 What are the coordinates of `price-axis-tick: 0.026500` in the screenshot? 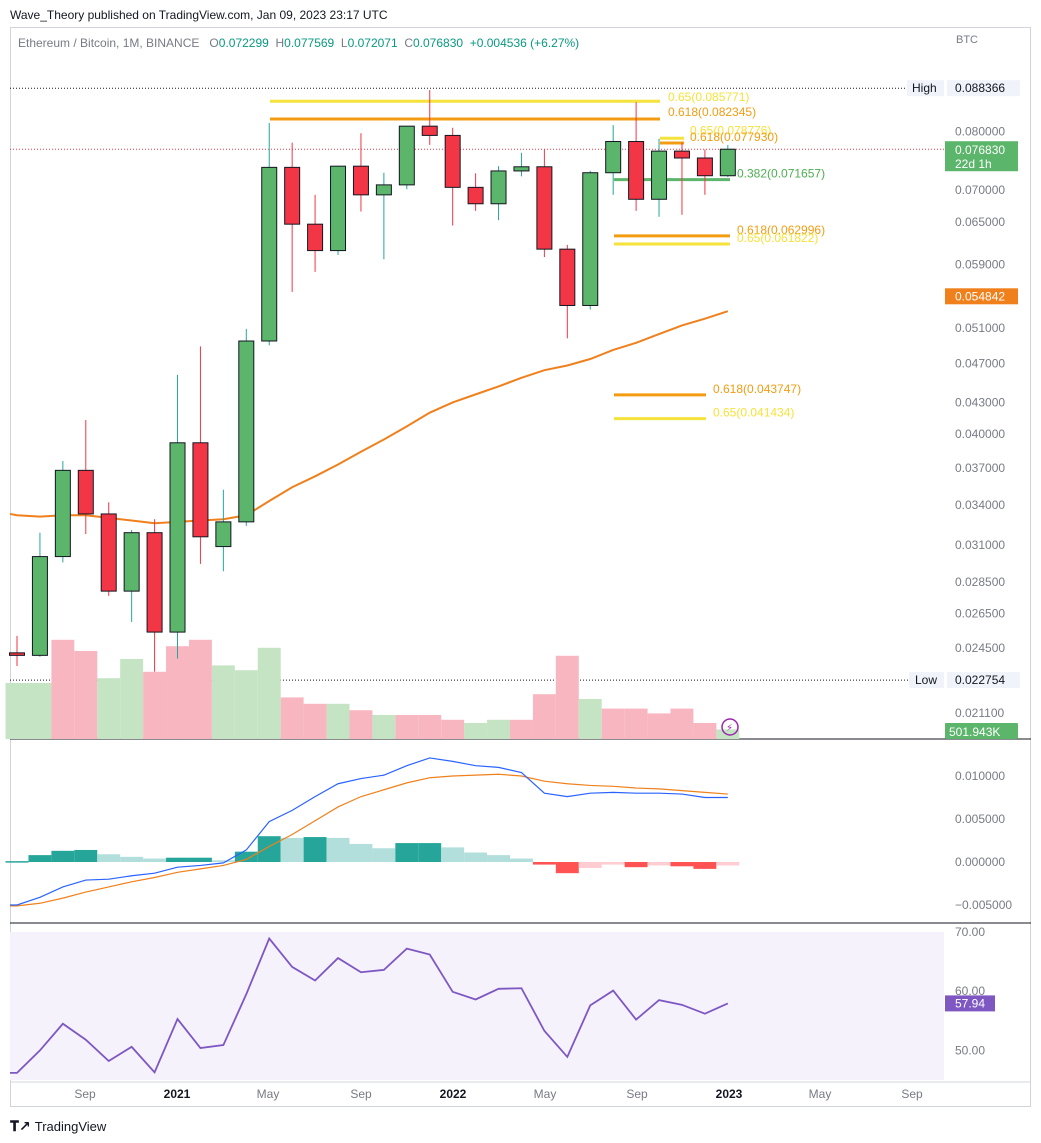 It's located at (980, 614).